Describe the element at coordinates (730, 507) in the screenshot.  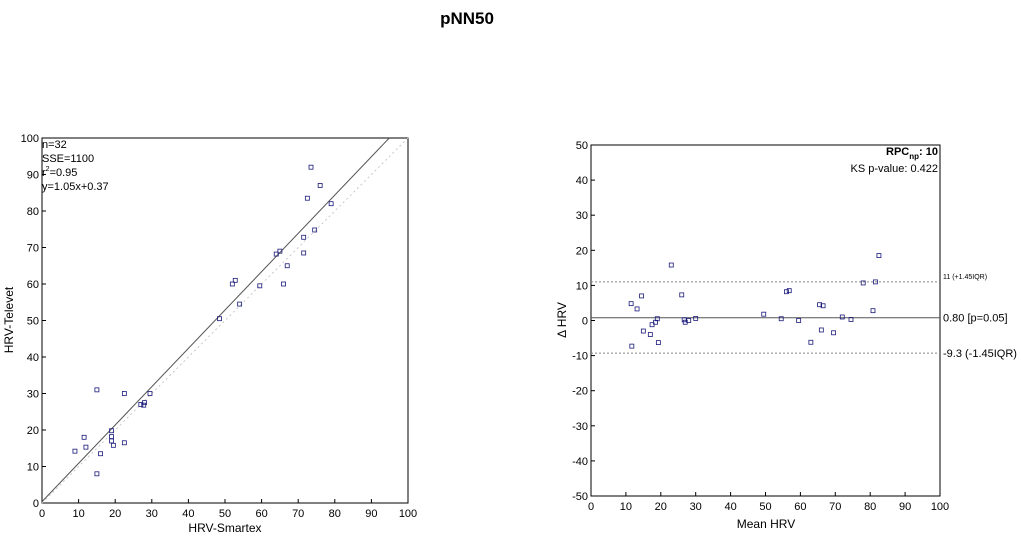
I see `x-tick-label: 40` at that location.